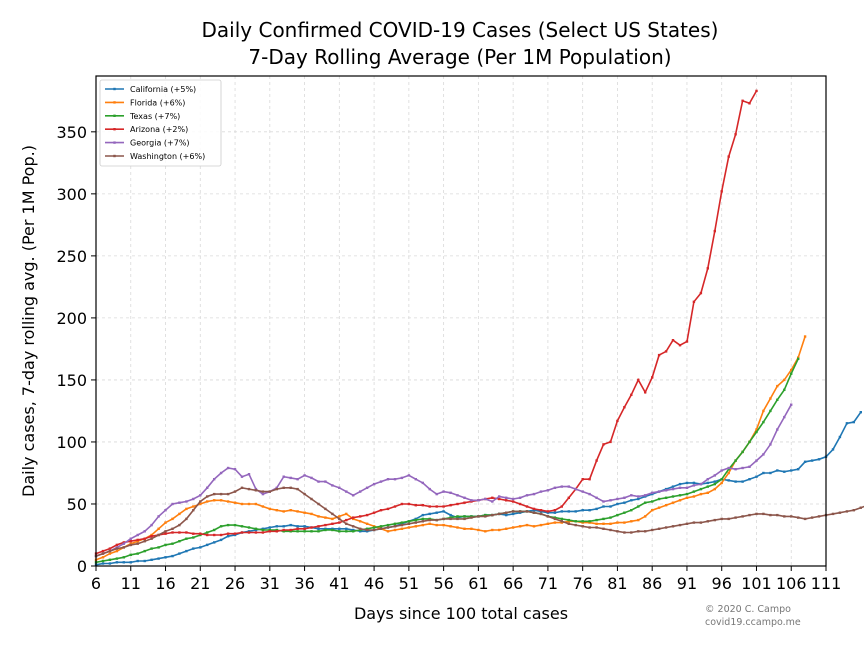 Image resolution: width=864 pixels, height=648 pixels. I want to click on legend-label: Georgia (+7%), so click(160, 143).